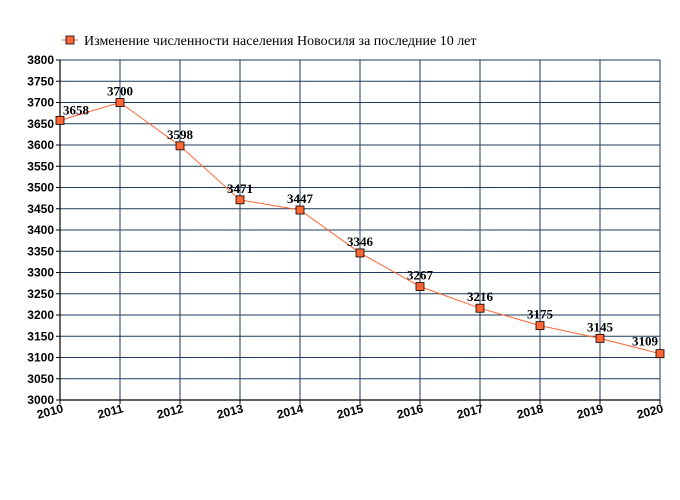 The height and width of the screenshot is (500, 680). Describe the element at coordinates (300, 198) in the screenshot. I see `data-label: 3447` at that location.